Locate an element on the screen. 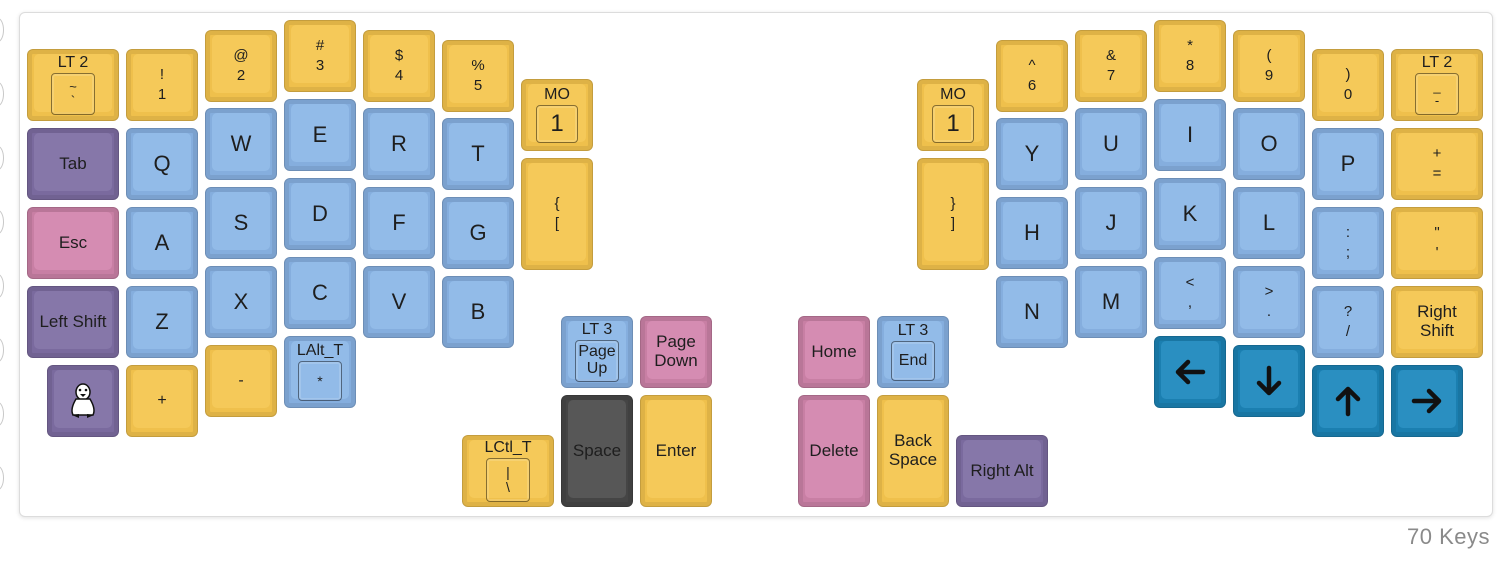  key-left-shift: Left Shift is located at coordinates (73, 322).